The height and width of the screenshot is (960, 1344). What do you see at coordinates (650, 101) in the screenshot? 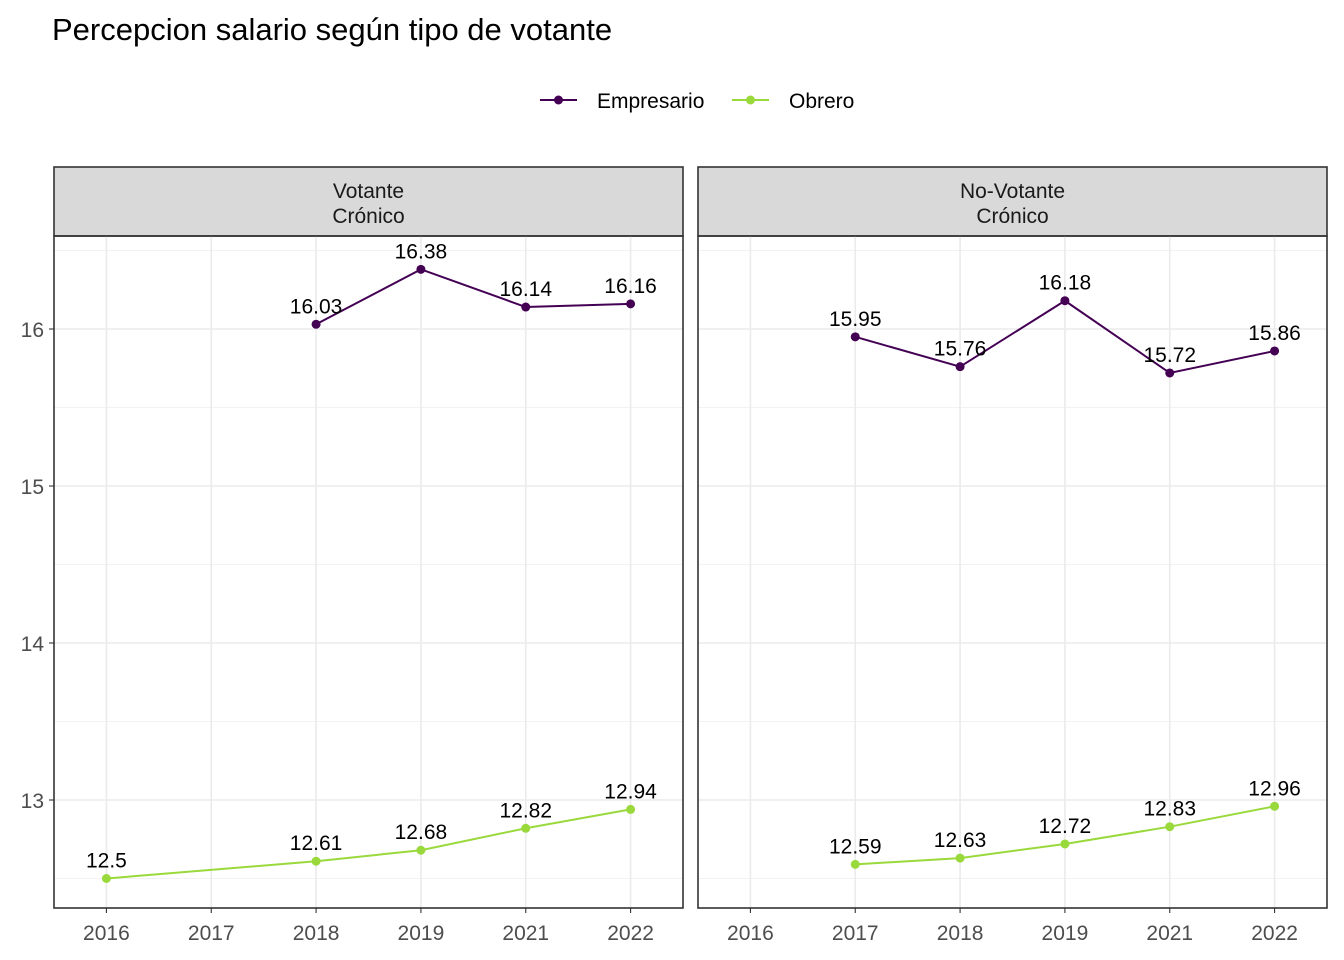
I see `legend-label: Empresario` at bounding box center [650, 101].